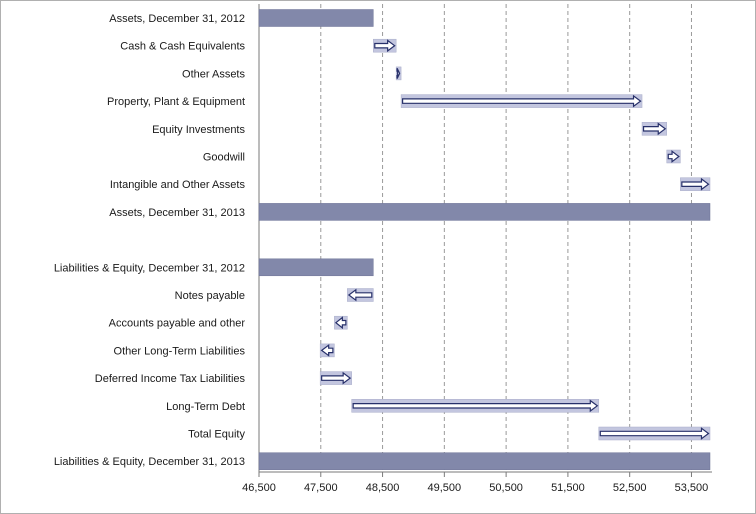  What do you see at coordinates (568, 488) in the screenshot?
I see `x-tick-label: 51,500` at bounding box center [568, 488].